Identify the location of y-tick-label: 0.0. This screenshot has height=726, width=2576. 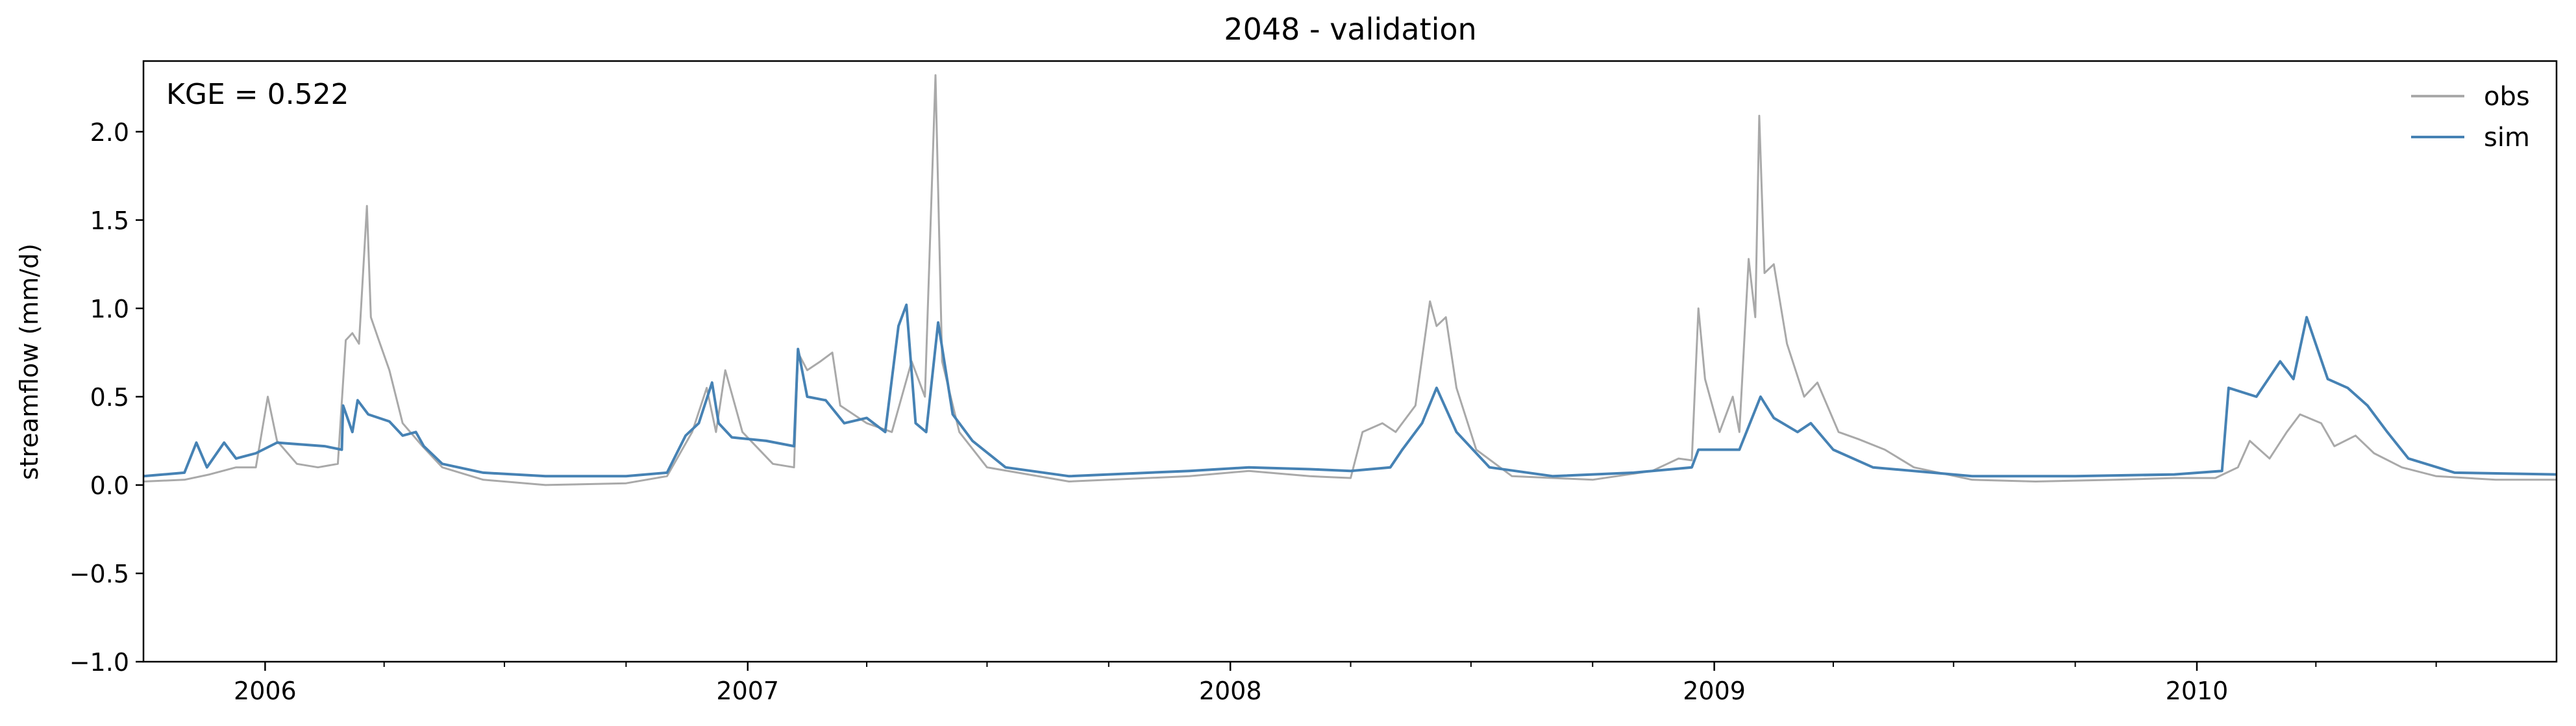
(109, 485).